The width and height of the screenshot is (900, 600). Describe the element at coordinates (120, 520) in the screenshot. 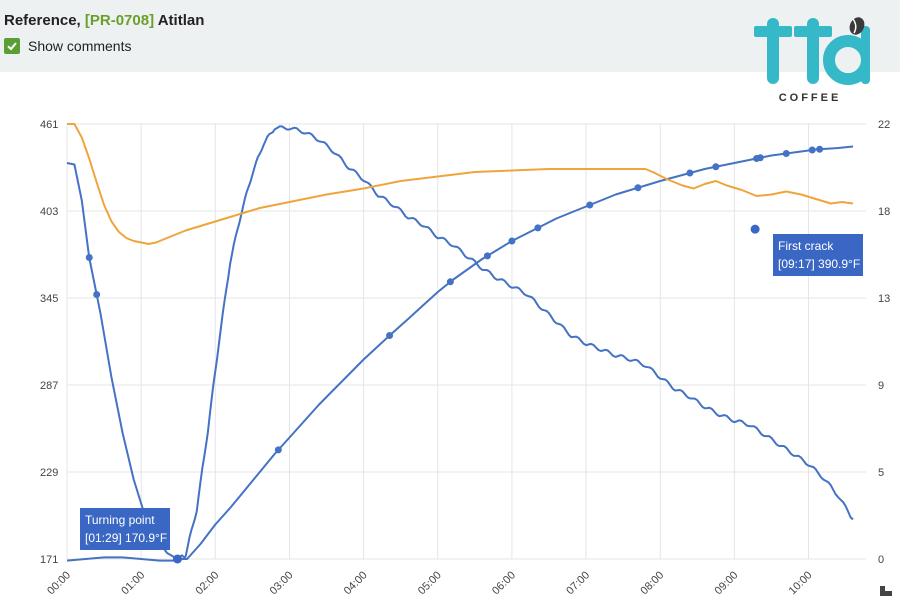

I see `annotation-label: Turning point` at that location.